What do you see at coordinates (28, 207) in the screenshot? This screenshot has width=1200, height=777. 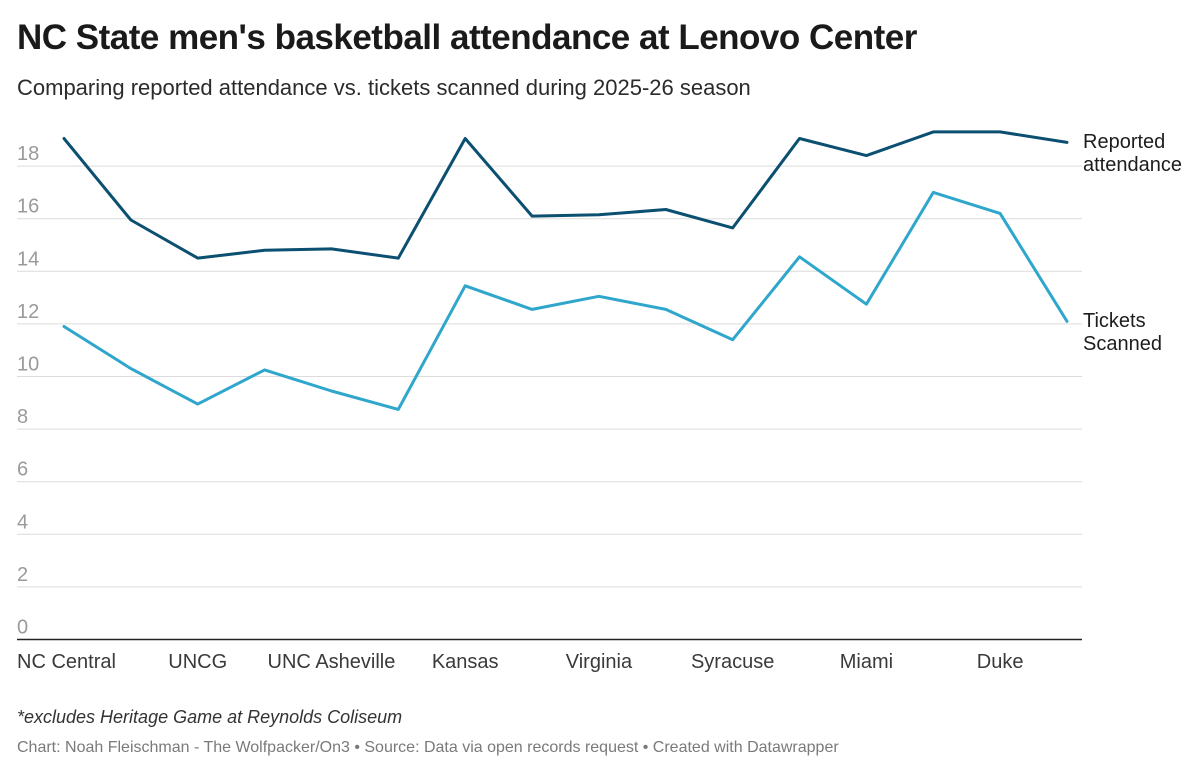 I see `y-tick-label: 16` at bounding box center [28, 207].